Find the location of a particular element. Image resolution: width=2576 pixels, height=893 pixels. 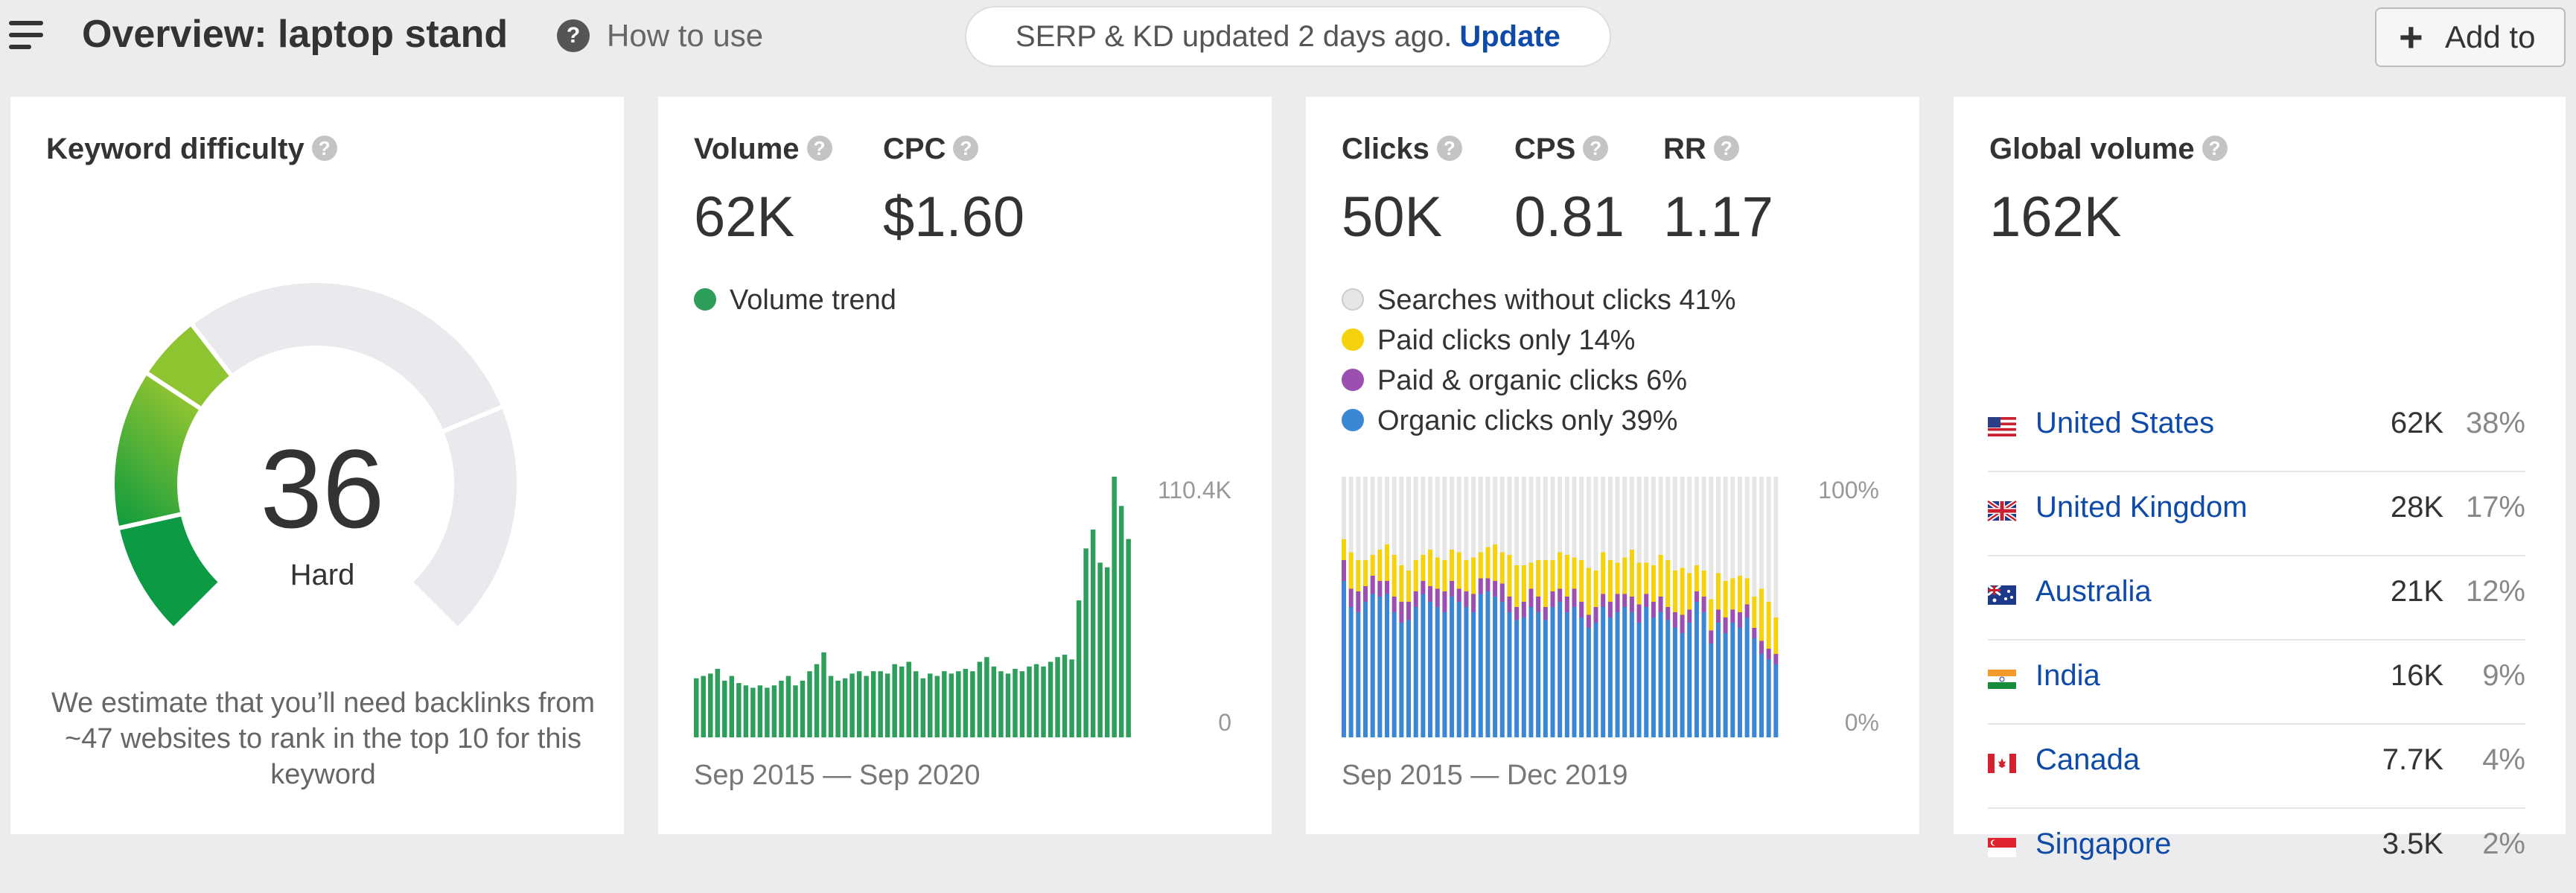

clicks-title-row: Clicks? is located at coordinates (1402, 149).